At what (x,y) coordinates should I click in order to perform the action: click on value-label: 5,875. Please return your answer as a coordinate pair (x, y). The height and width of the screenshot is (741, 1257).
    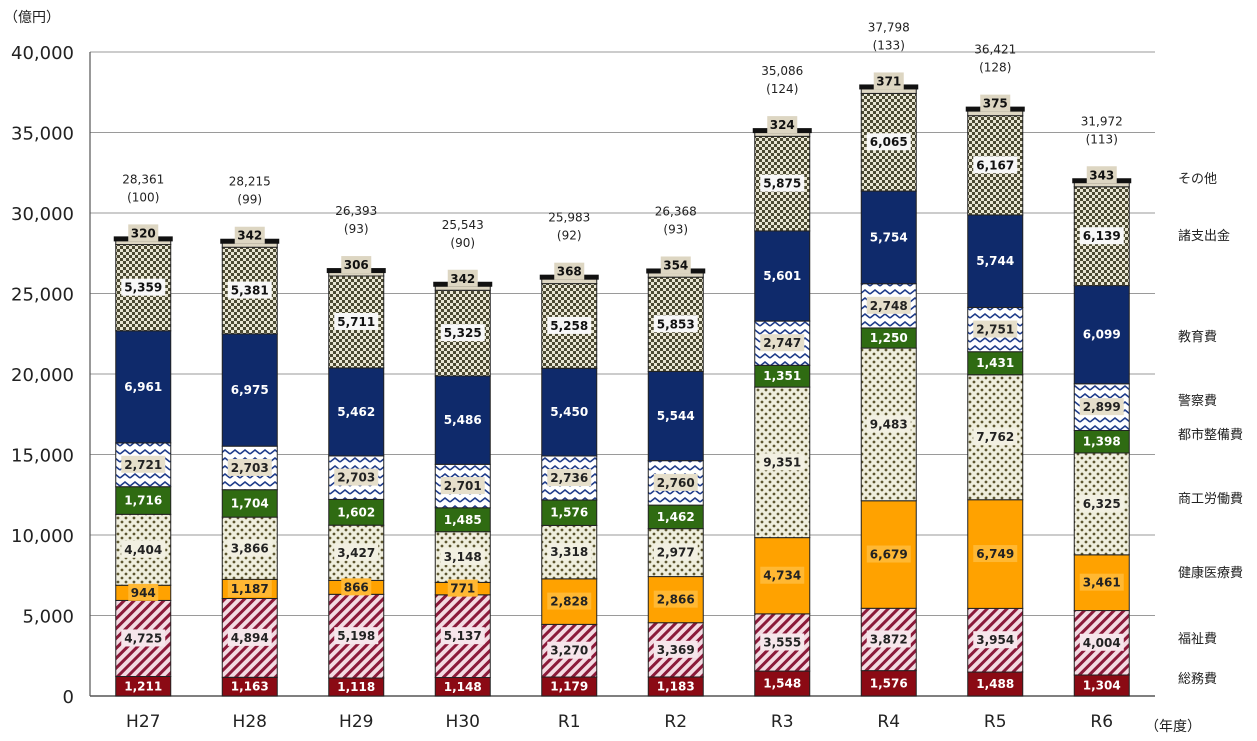
    Looking at the image, I should click on (782, 184).